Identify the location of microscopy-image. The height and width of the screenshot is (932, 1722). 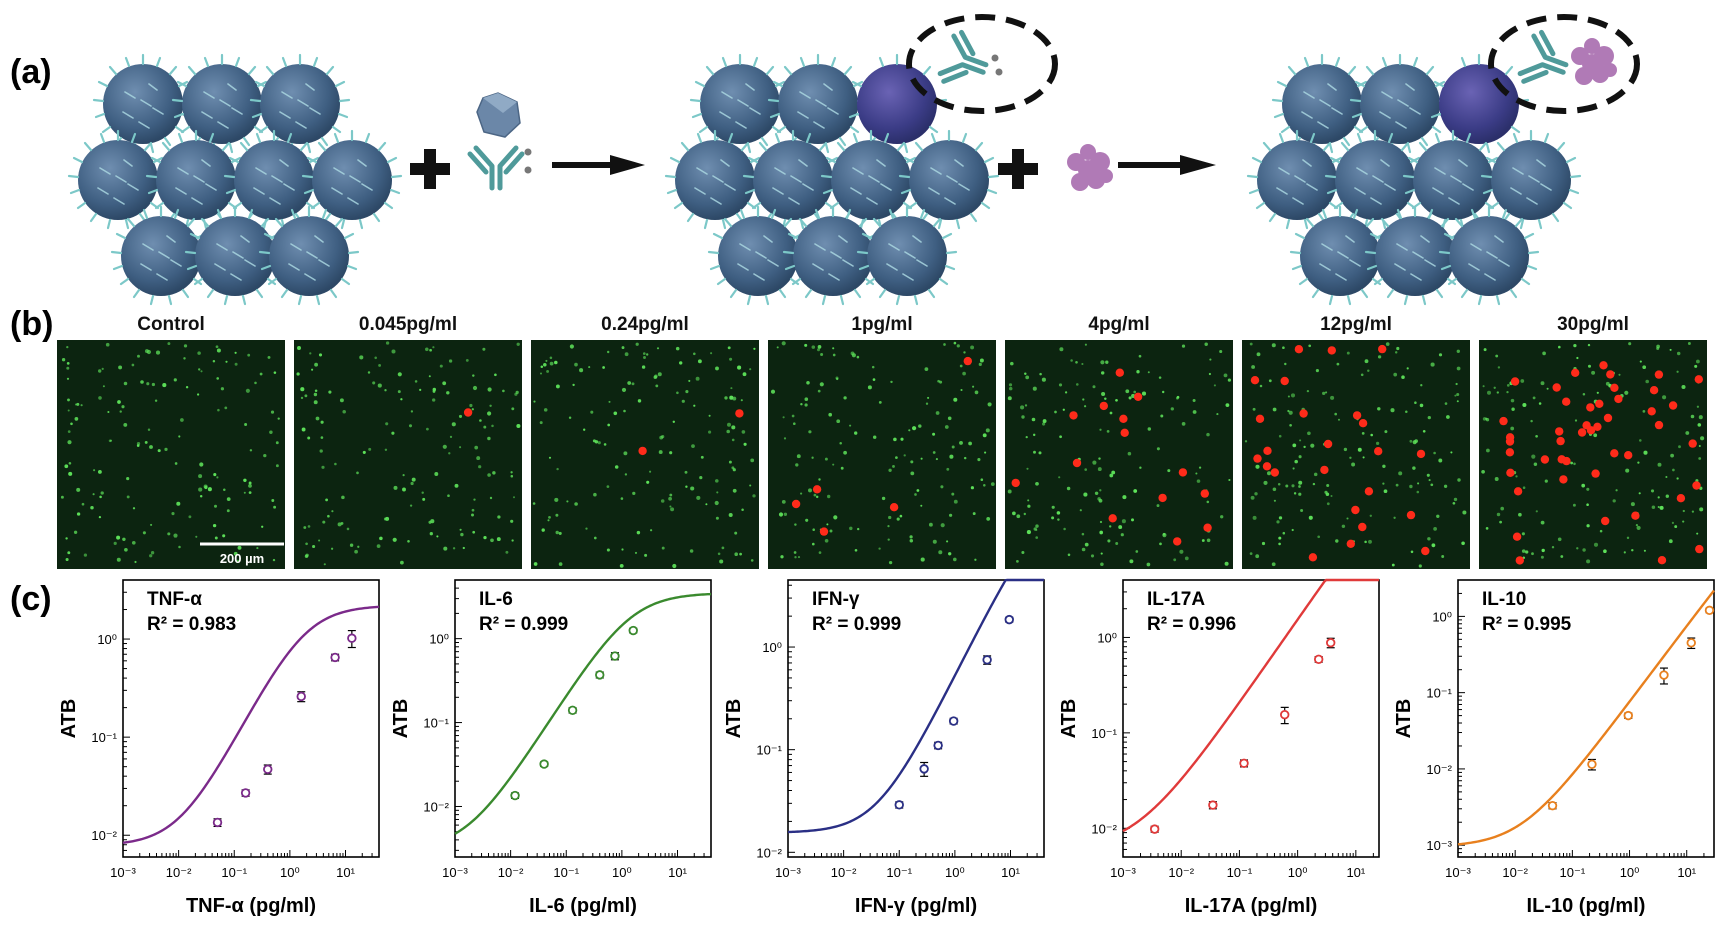
(1356, 454).